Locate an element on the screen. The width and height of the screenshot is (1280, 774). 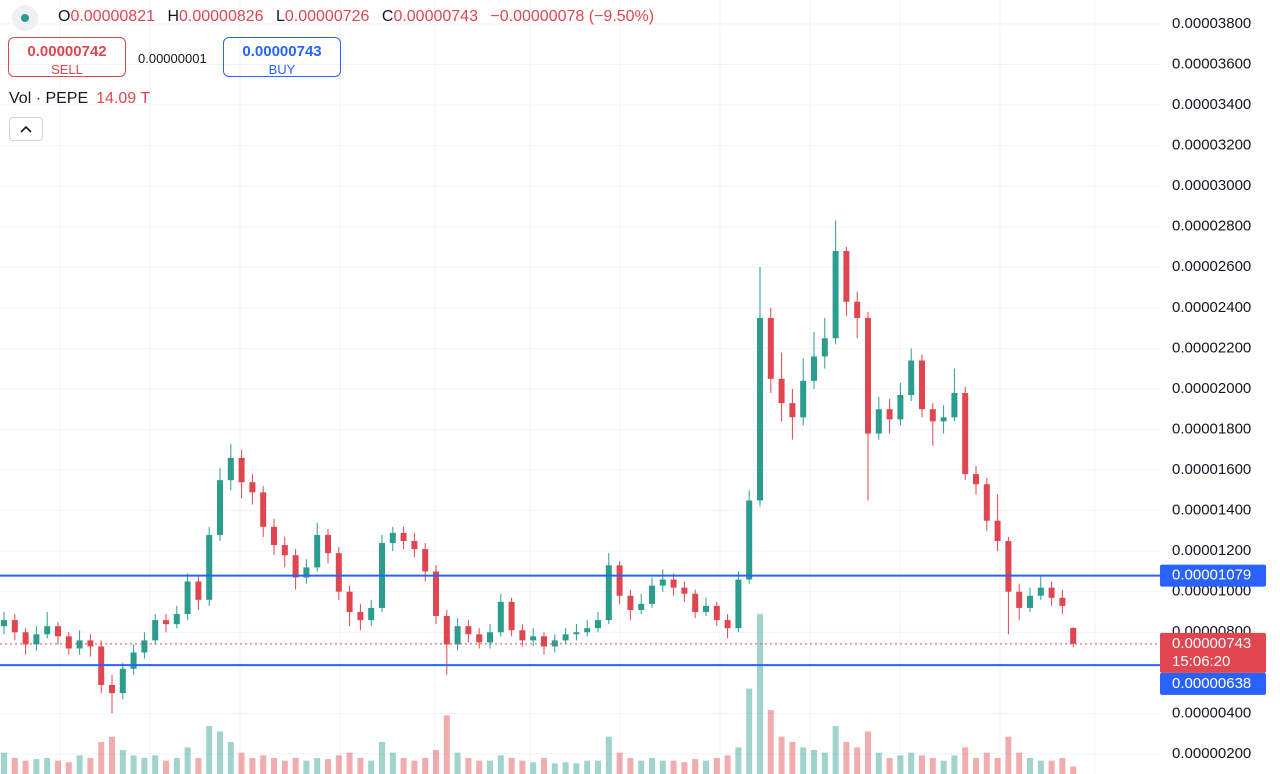
last-price-label: 0.00000743 is located at coordinates (1211, 643).